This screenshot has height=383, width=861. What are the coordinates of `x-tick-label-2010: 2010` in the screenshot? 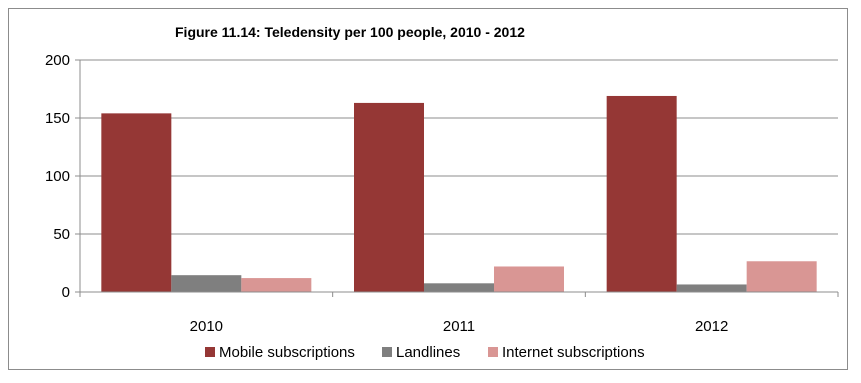 It's located at (206, 326).